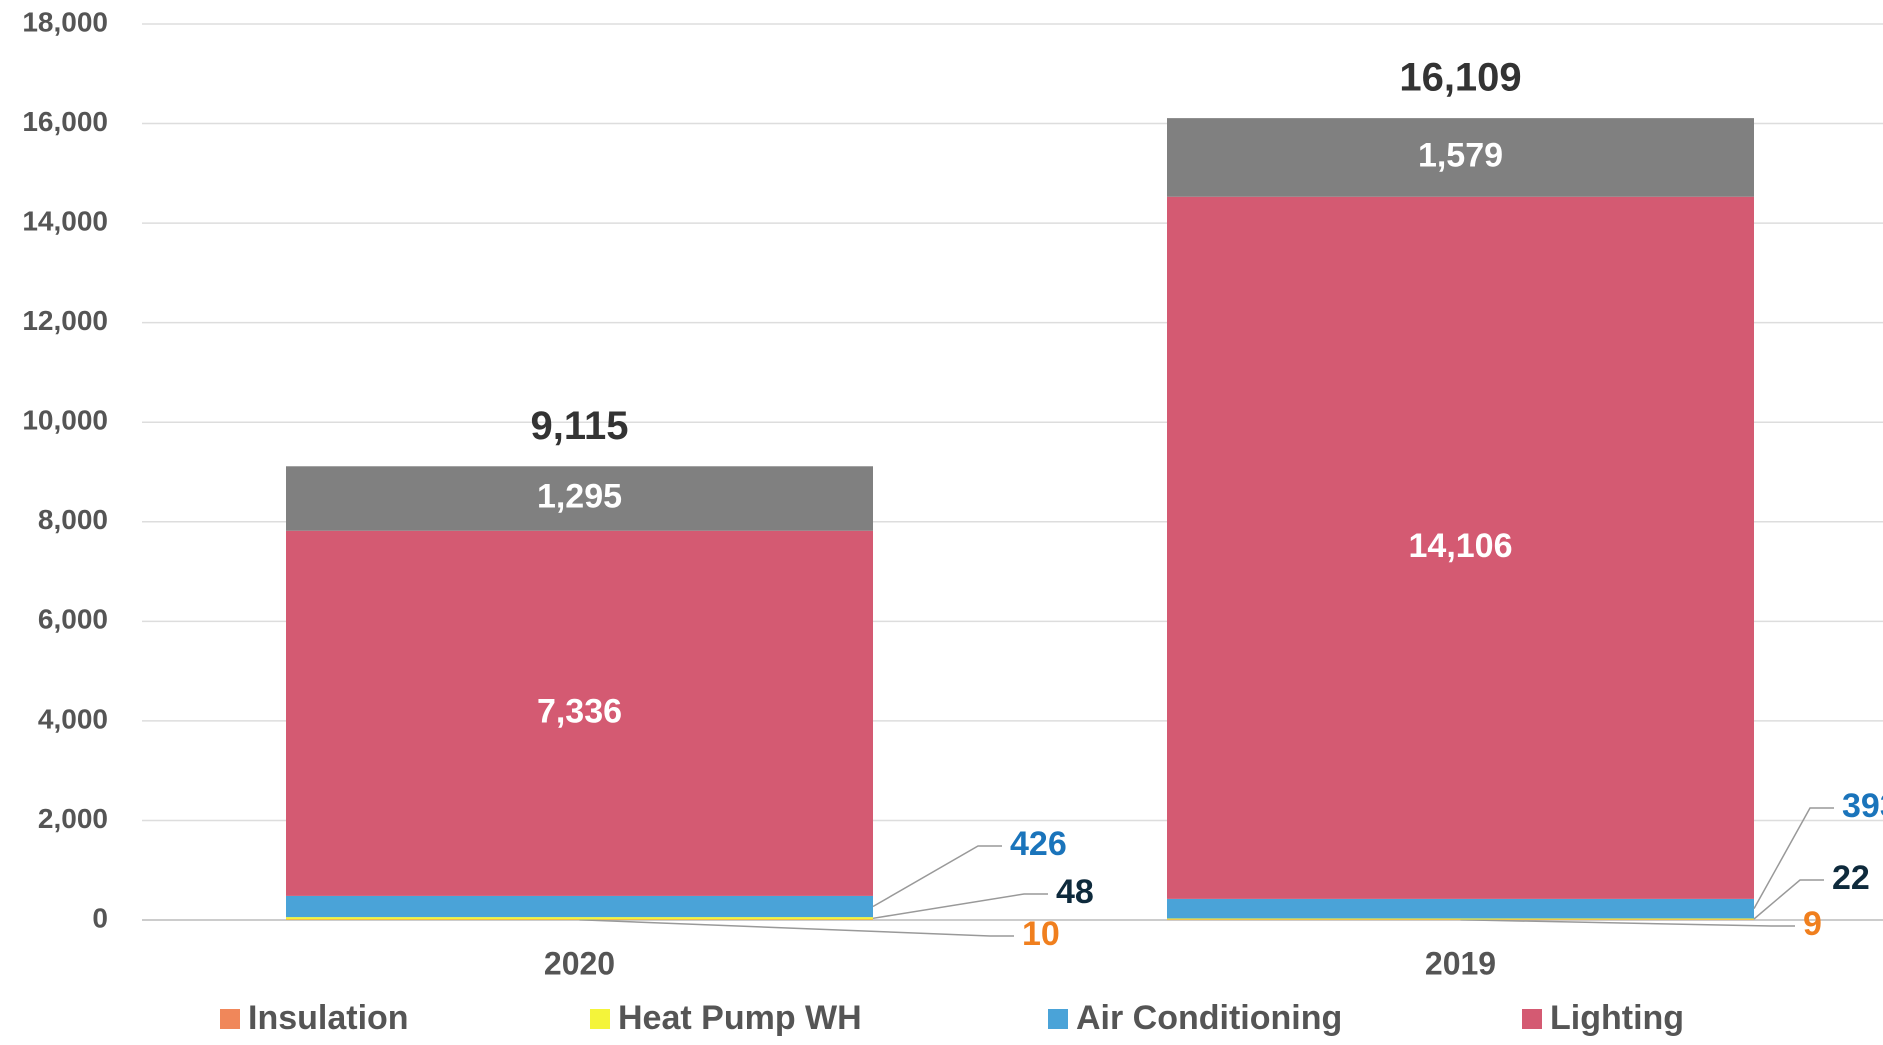 The height and width of the screenshot is (1045, 1883). What do you see at coordinates (100, 917) in the screenshot?
I see `y-tick-label: 0` at bounding box center [100, 917].